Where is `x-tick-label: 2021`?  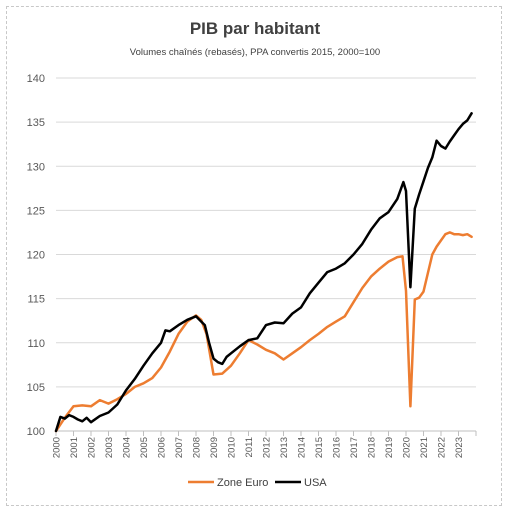 x-tick-label: 2021 is located at coordinates (424, 447).